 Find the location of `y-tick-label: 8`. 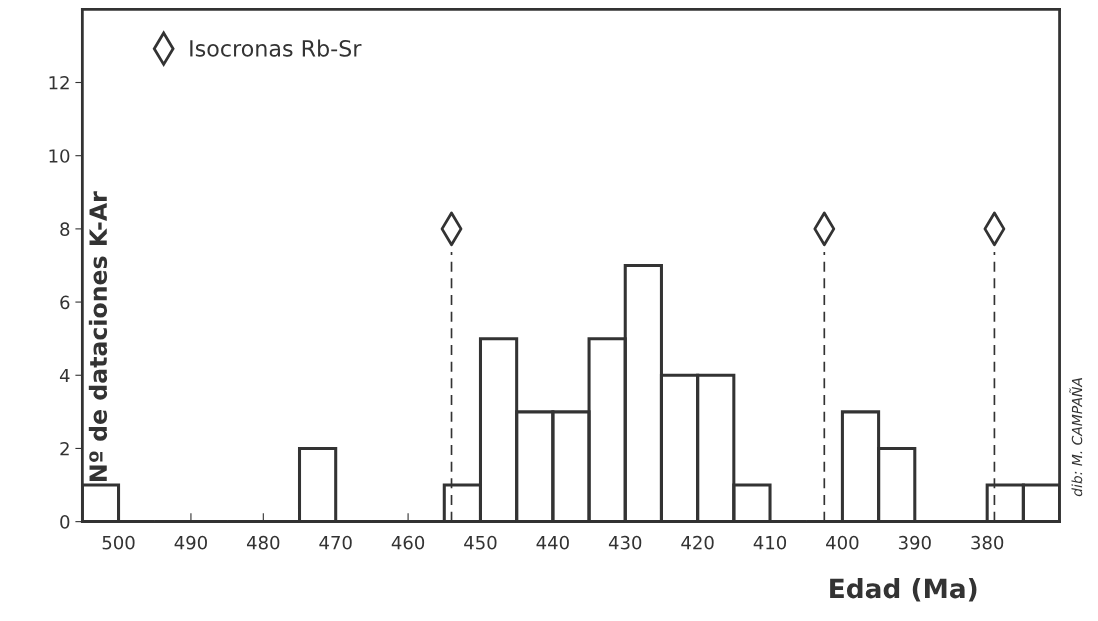

y-tick-label: 8 is located at coordinates (65, 229).